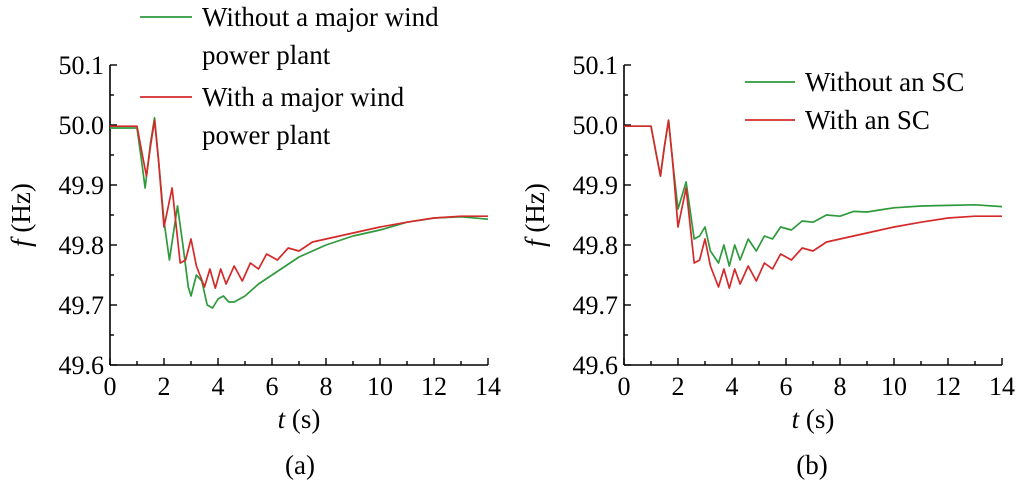  What do you see at coordinates (320, 17) in the screenshot?
I see `legend-label: Without a major wind` at bounding box center [320, 17].